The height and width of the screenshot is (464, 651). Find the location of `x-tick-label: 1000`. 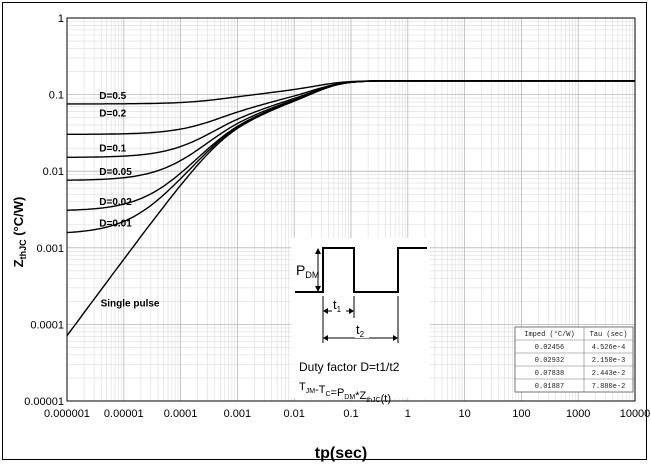

x-tick-label: 1000 is located at coordinates (578, 414).